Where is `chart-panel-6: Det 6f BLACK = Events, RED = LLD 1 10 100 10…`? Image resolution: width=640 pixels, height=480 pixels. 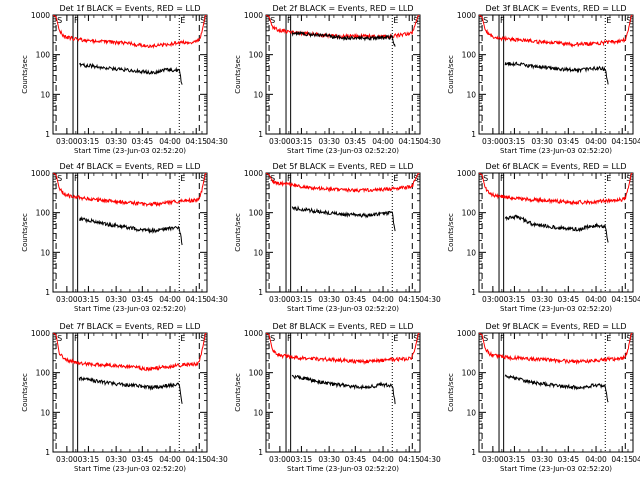
chart-panel-6: Det 6f BLACK = Events, RED = LLD 1 10 100 10… is located at coordinates (543, 237).